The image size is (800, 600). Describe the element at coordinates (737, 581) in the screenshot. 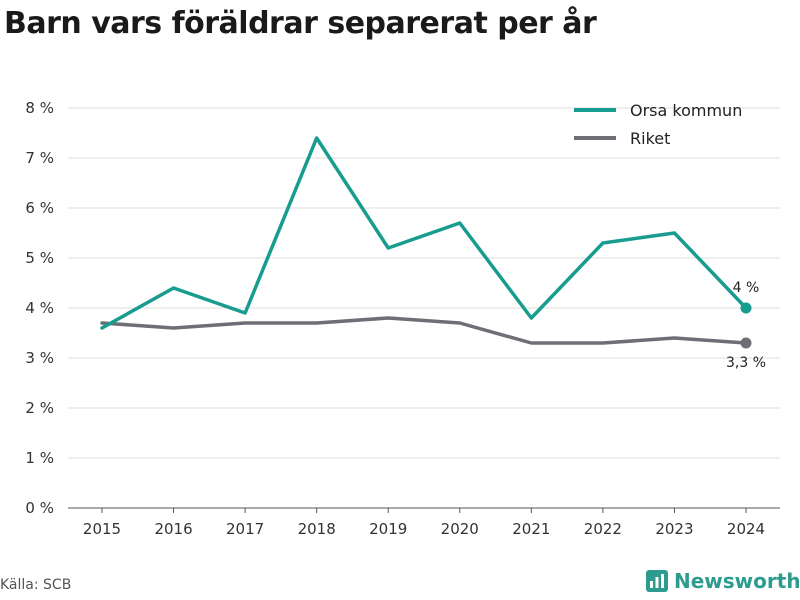

I see `brand-name: Newsworthy` at that location.